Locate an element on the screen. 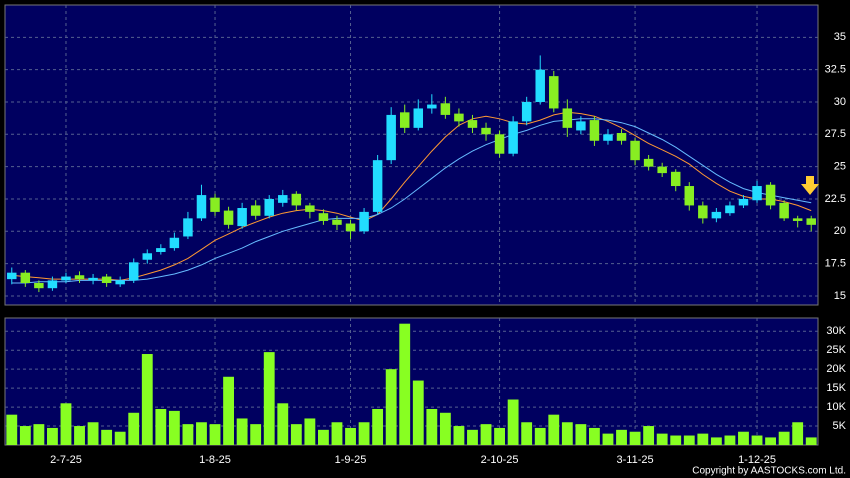  x-tick-label: 3-11-25 is located at coordinates (635, 460).